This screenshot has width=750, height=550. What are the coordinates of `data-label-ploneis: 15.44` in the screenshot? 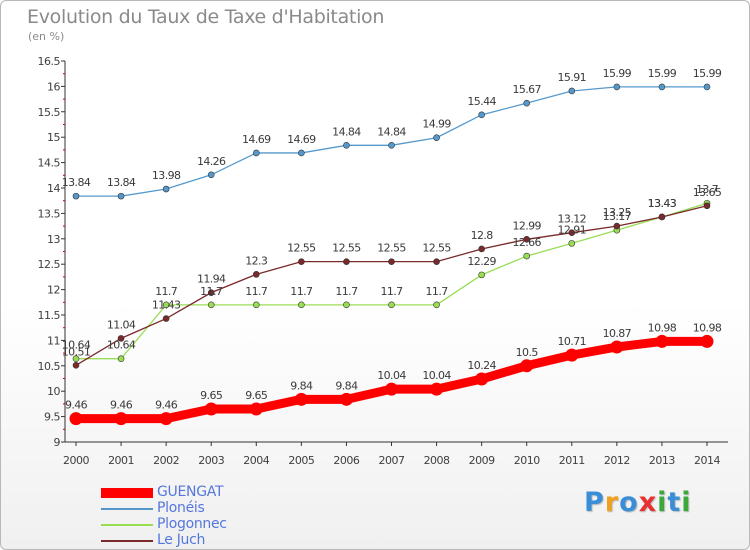 It's located at (481, 101).